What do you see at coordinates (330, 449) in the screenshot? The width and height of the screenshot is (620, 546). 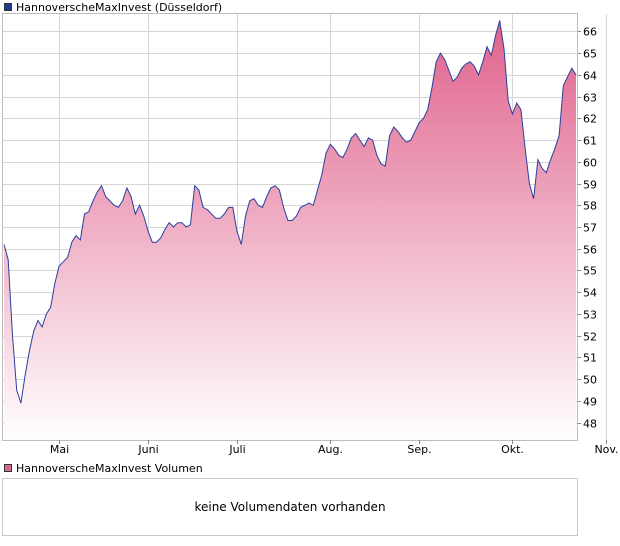 I see `x-tick-label: Aug.` at bounding box center [330, 449].